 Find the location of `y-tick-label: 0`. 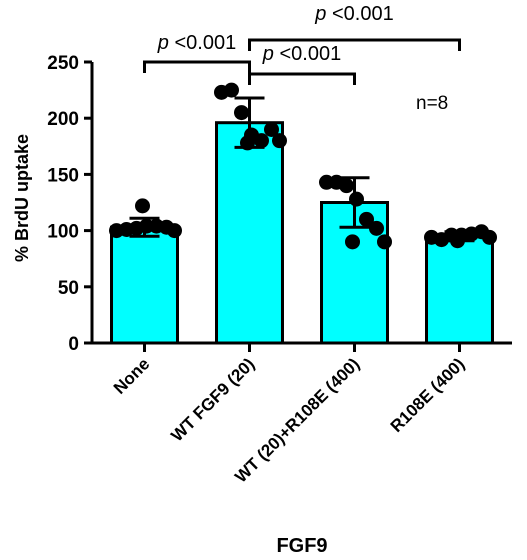

y-tick-label: 0 is located at coordinates (73, 344).